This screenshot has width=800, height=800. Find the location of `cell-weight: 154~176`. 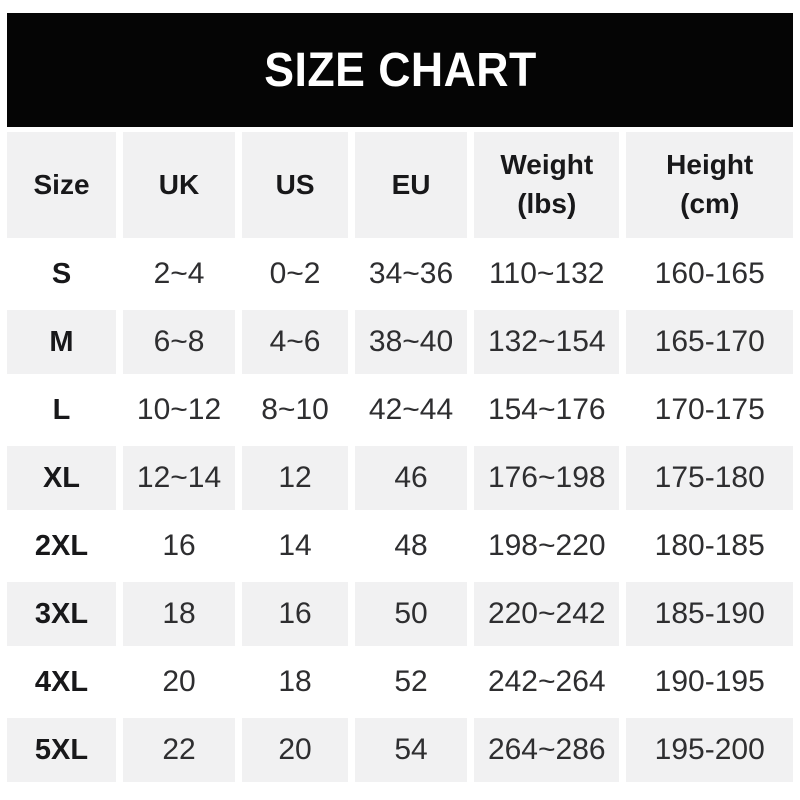

cell-weight: 154~176 is located at coordinates (547, 410).